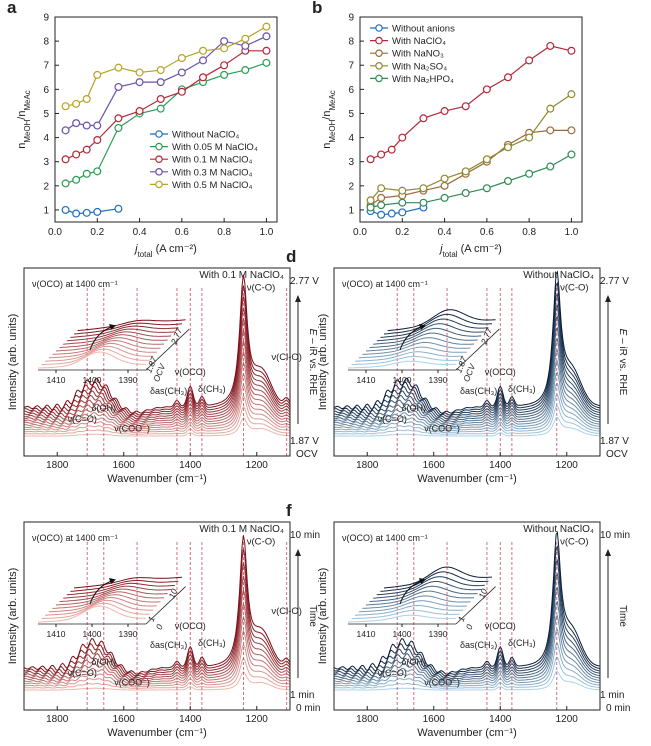 Image resolution: width=651 pixels, height=746 pixels. I want to click on x-tick-label-a-2: 0.4, so click(140, 232).